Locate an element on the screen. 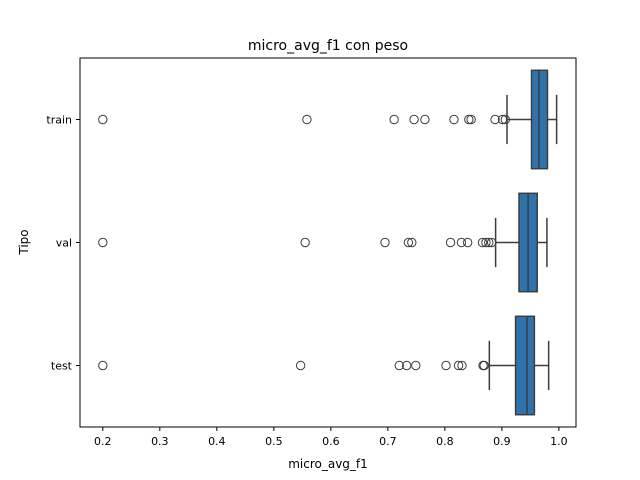 This screenshot has height=480, width=640. x-axis: 0.2 0.3 0.4 0.5 0.6 0.7 0.8 0.9 1.0 is located at coordinates (331, 437).